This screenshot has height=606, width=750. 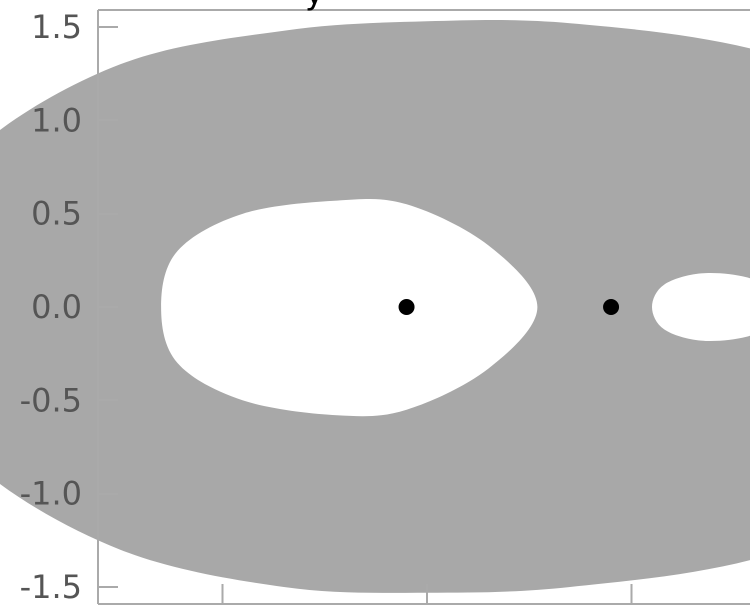 What do you see at coordinates (427, 594) in the screenshot?
I see `x-tick-layer` at bounding box center [427, 594].